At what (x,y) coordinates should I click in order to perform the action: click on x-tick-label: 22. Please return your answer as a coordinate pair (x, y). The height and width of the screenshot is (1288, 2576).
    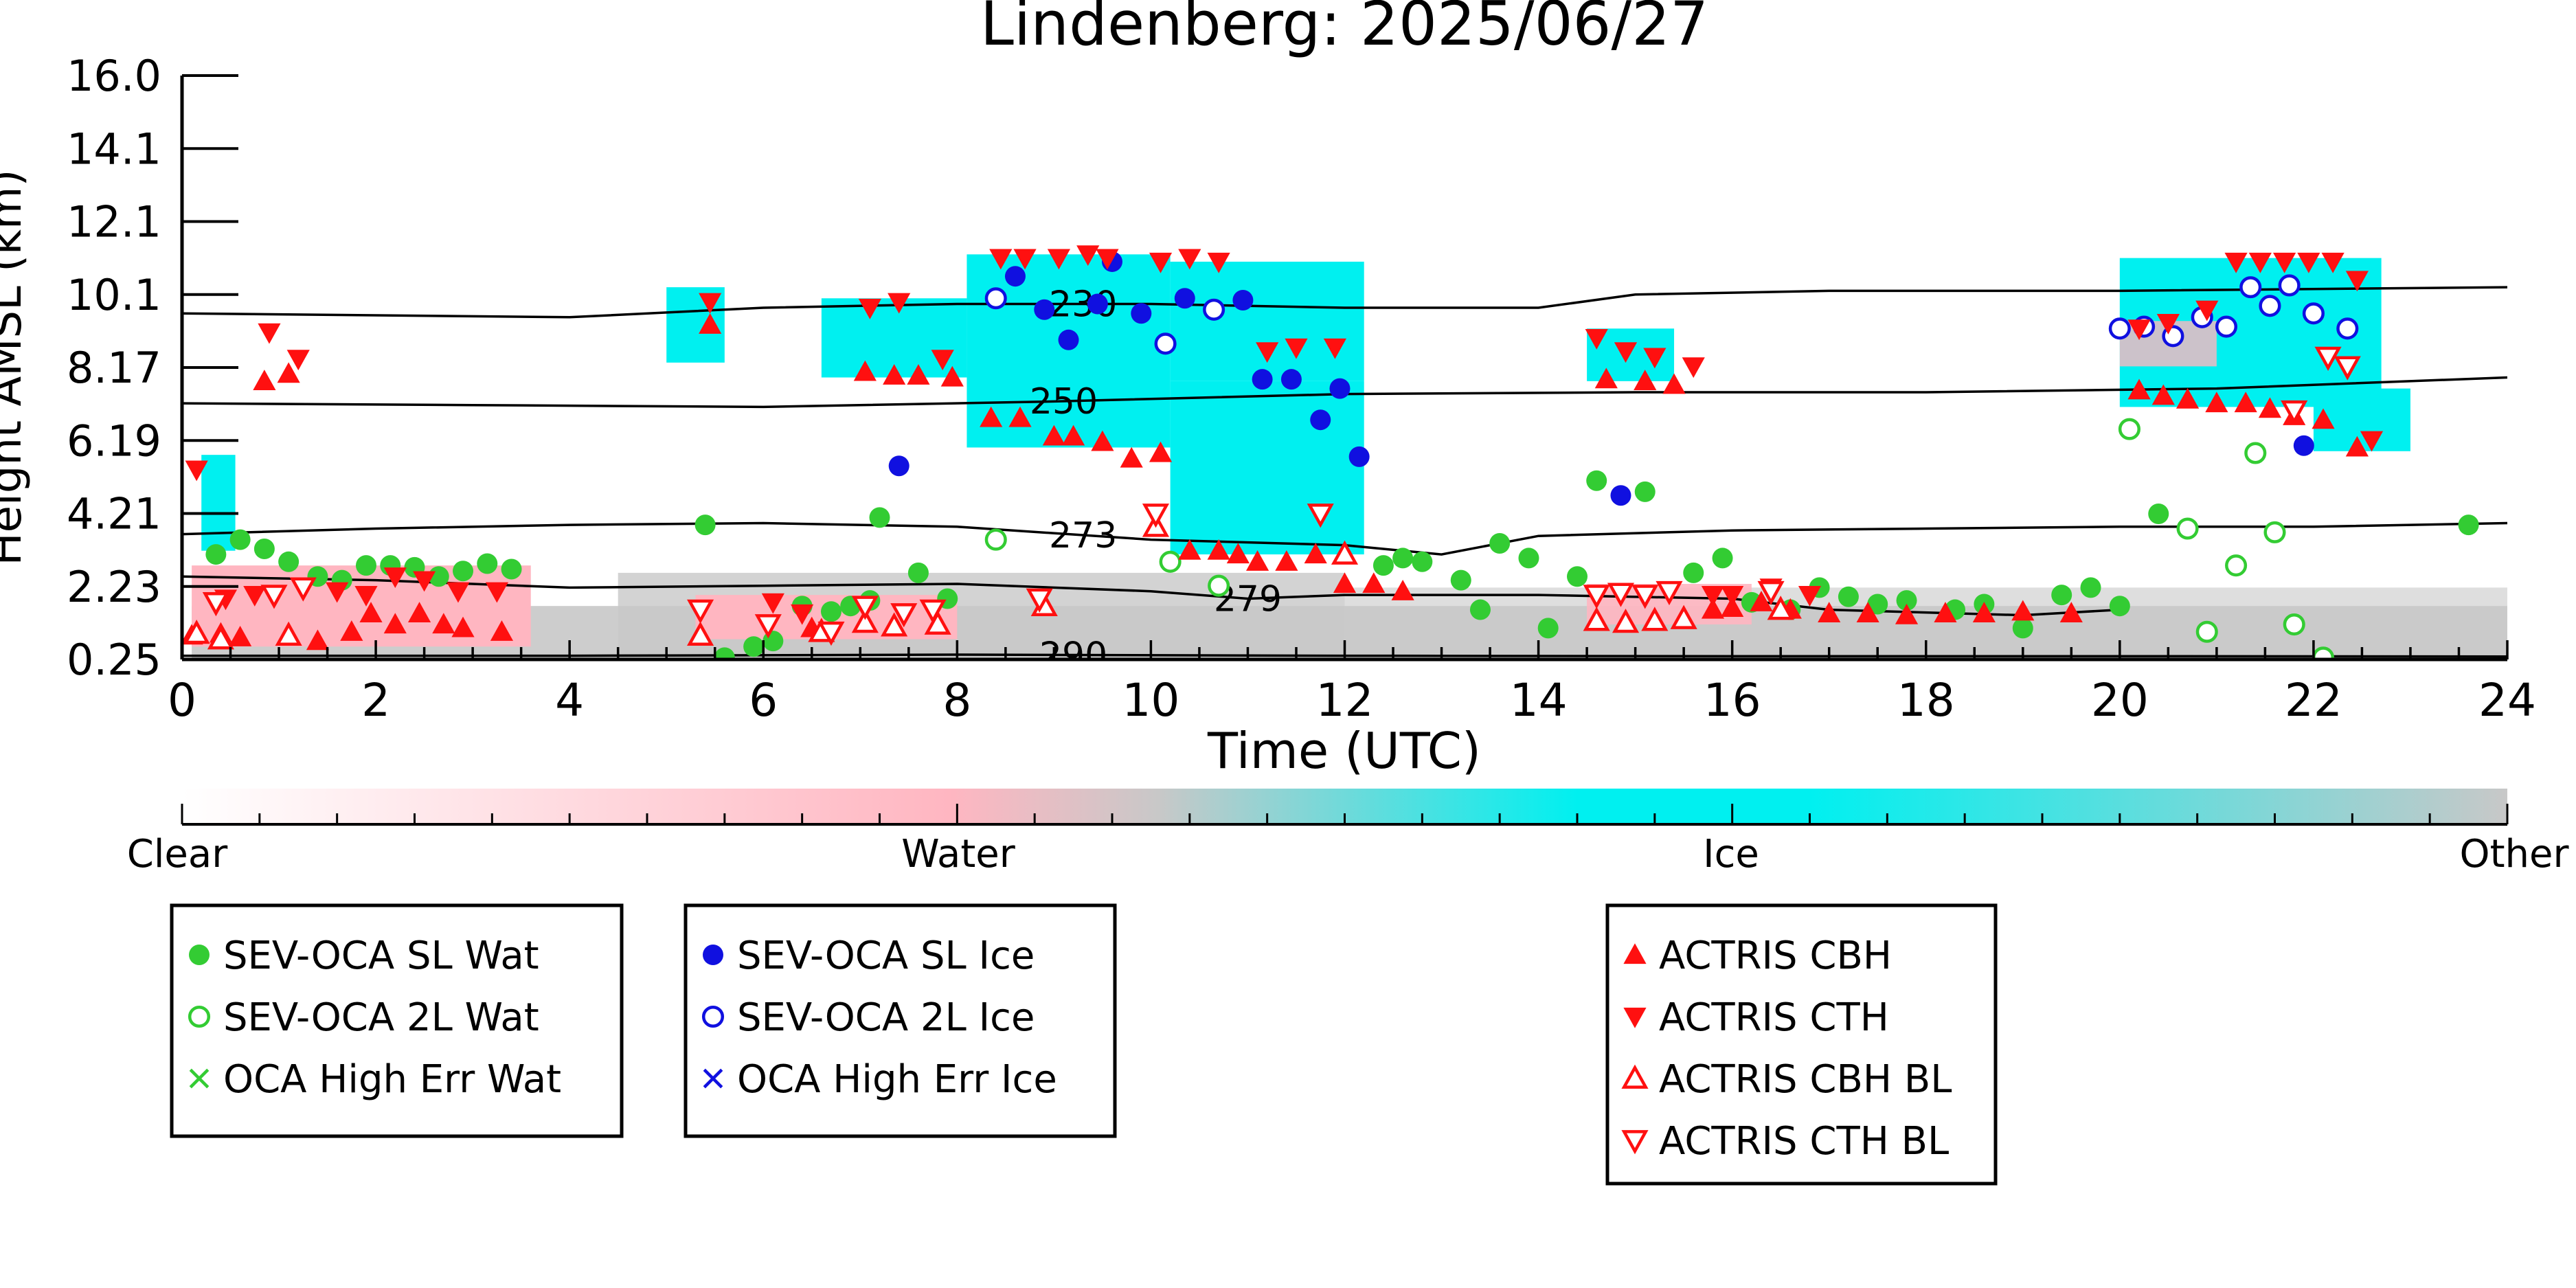
    Looking at the image, I should click on (2313, 700).